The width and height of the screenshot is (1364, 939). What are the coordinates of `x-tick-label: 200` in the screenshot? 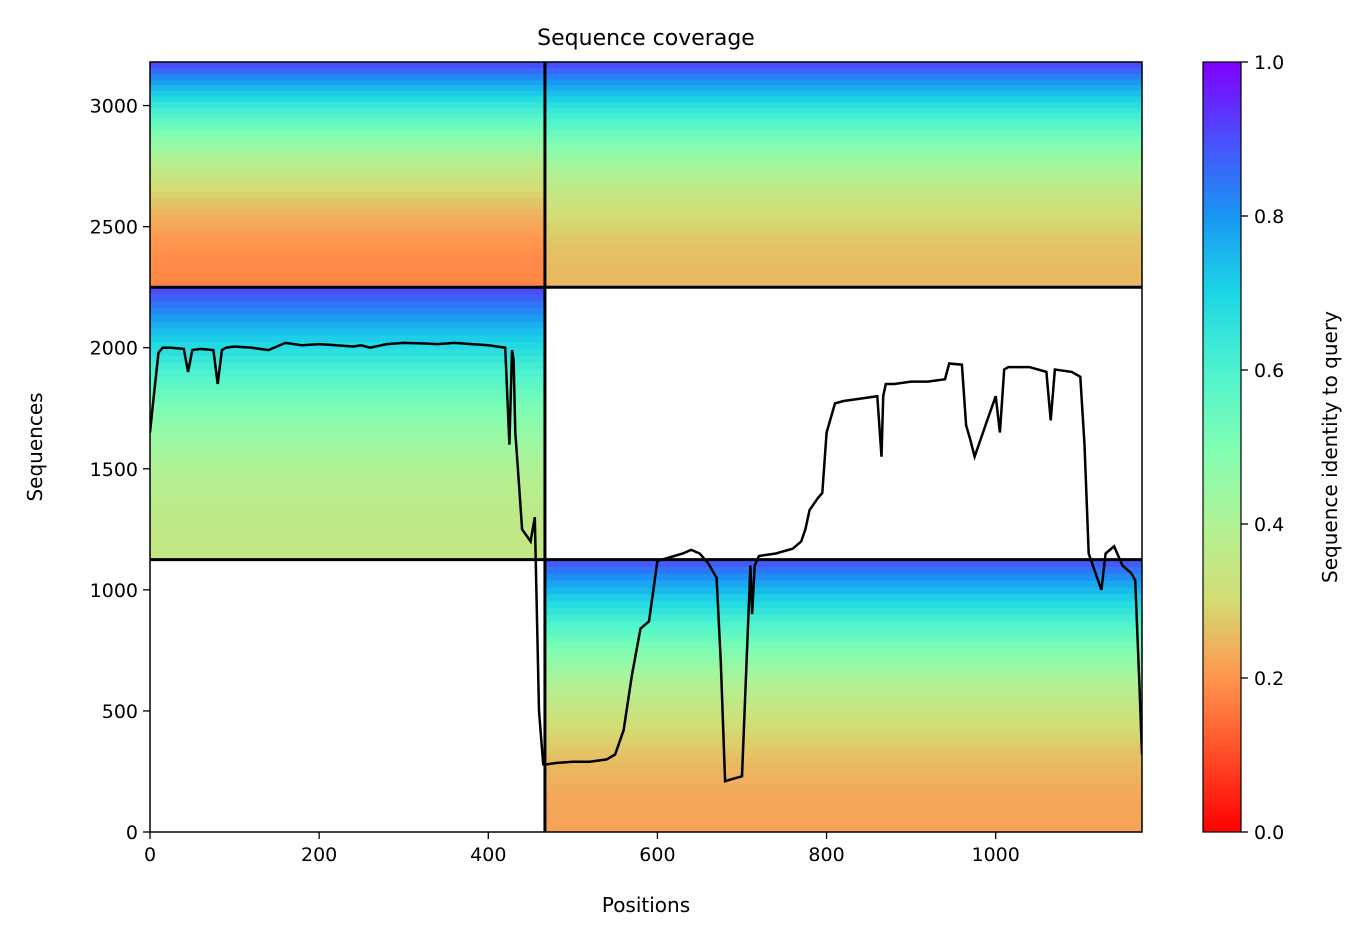 It's located at (319, 855).